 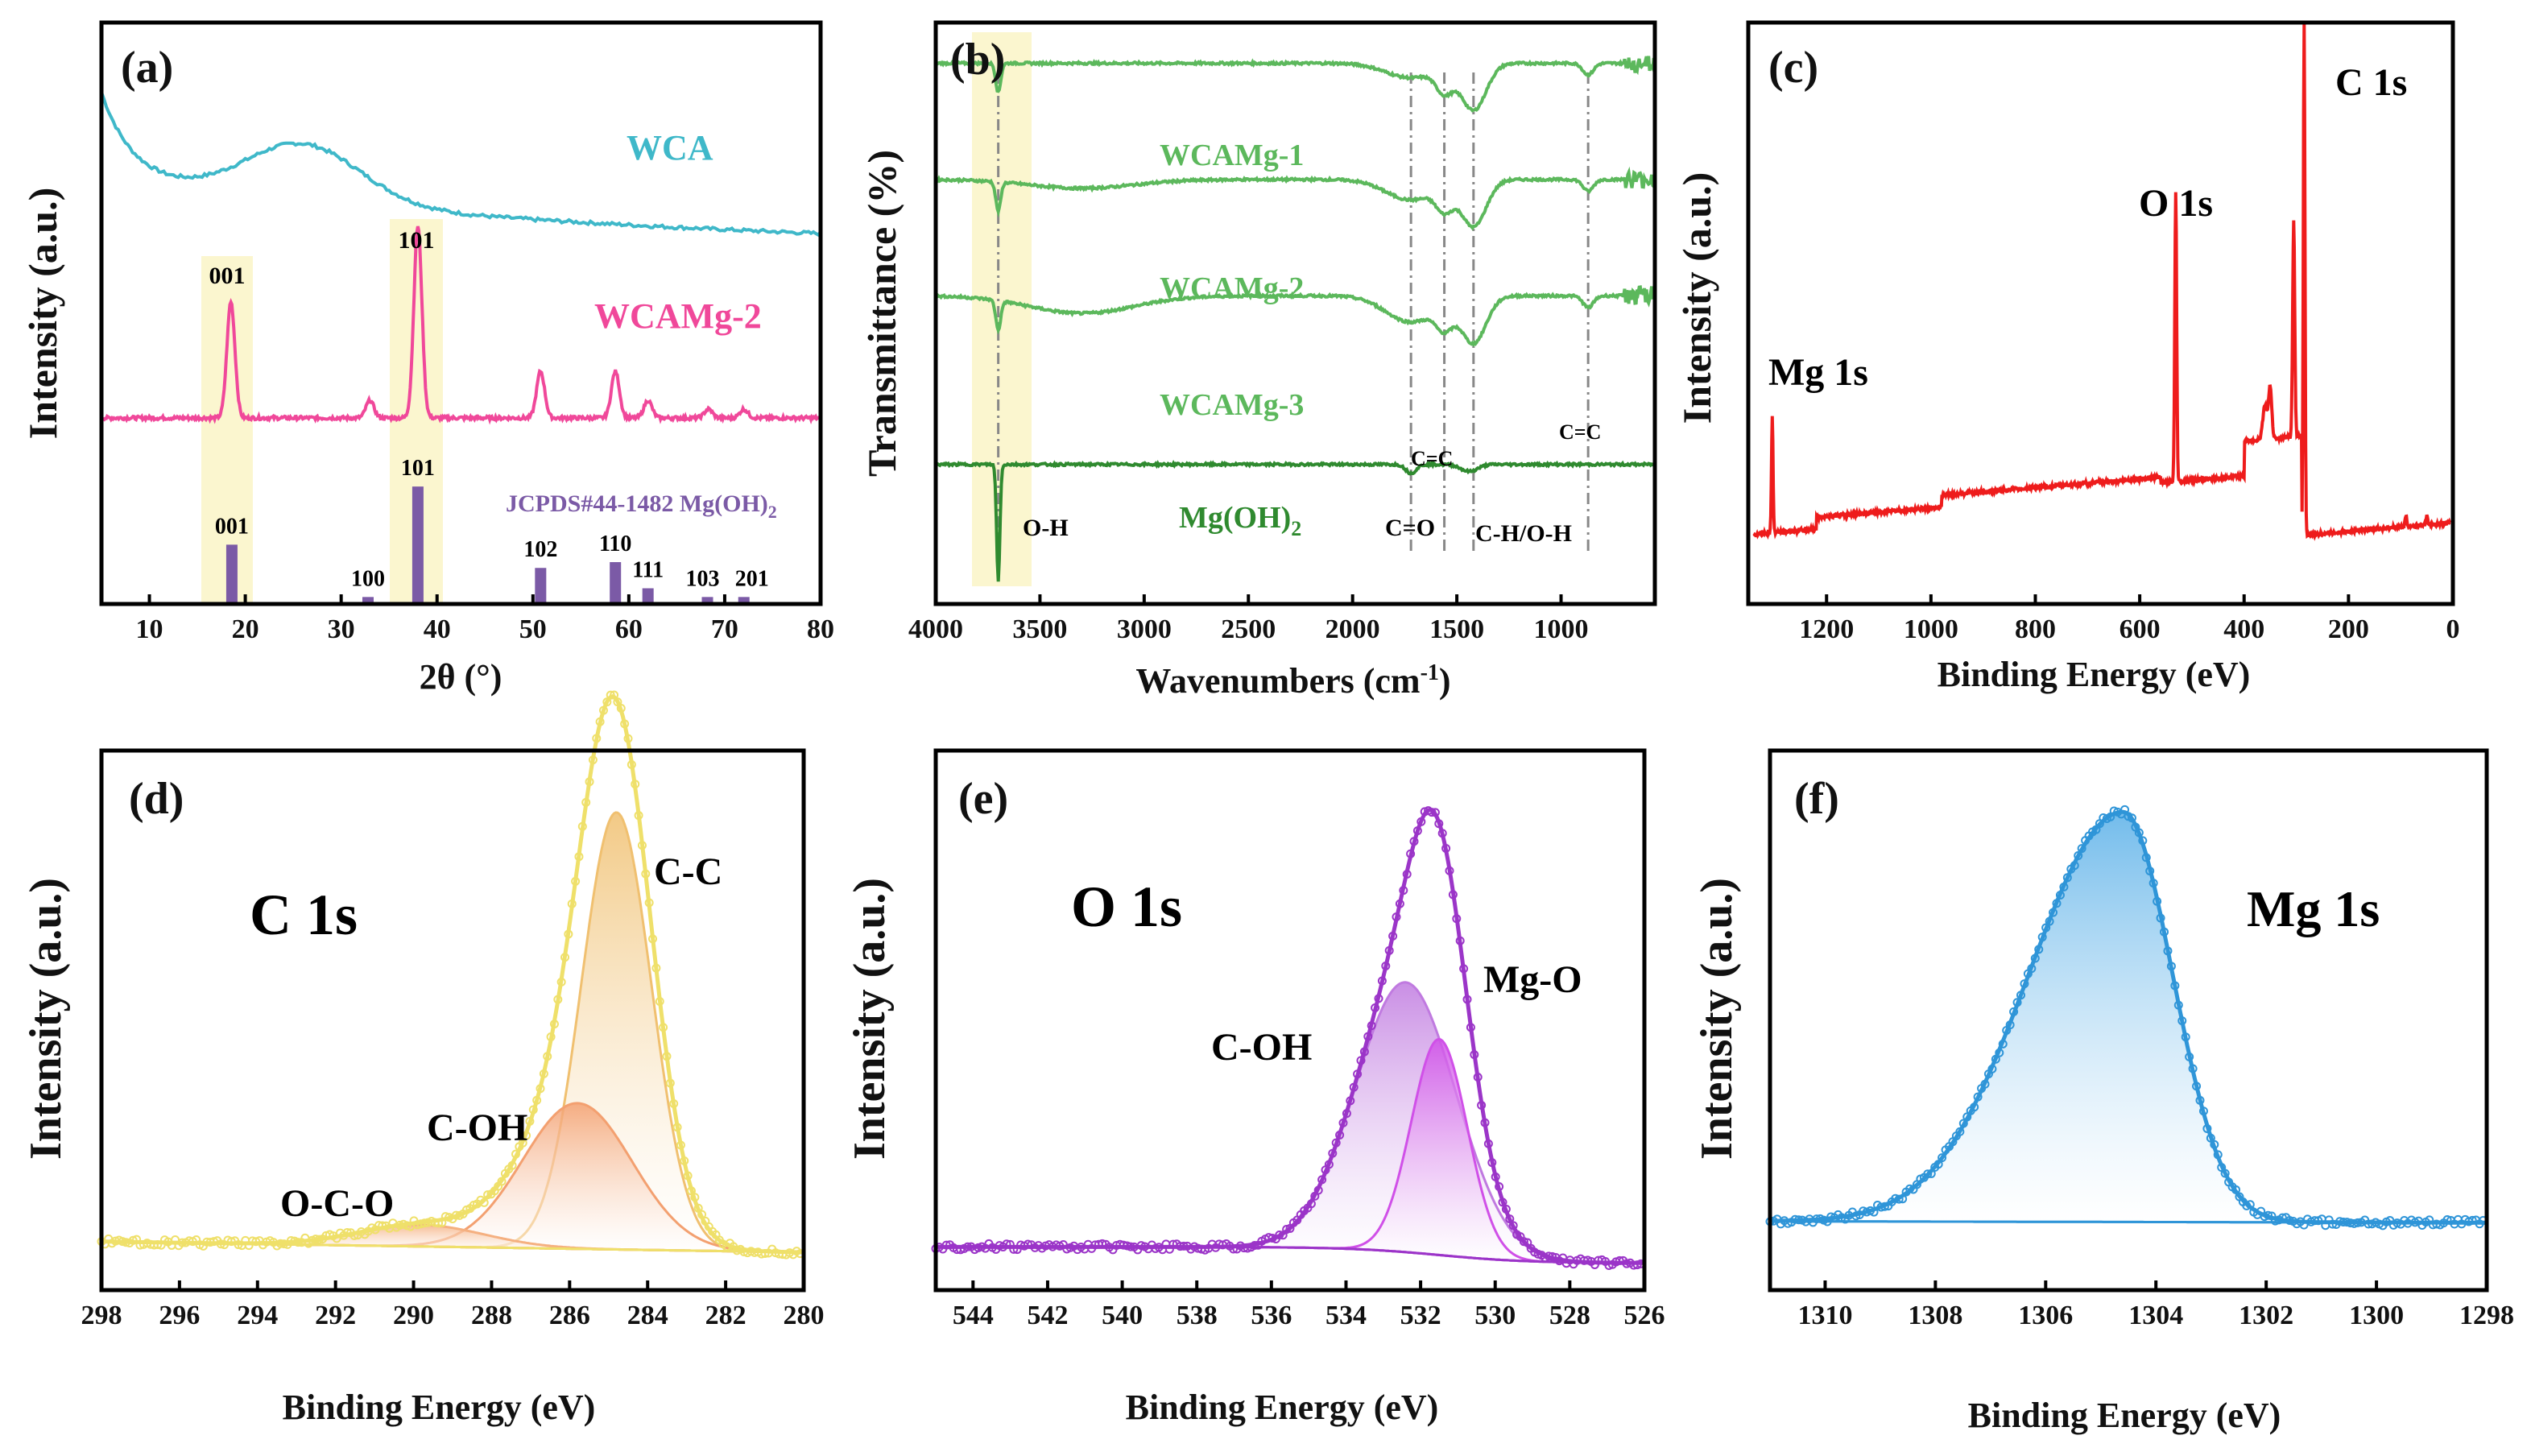 I want to click on e-plot-area, so click(x=1289, y=1038).